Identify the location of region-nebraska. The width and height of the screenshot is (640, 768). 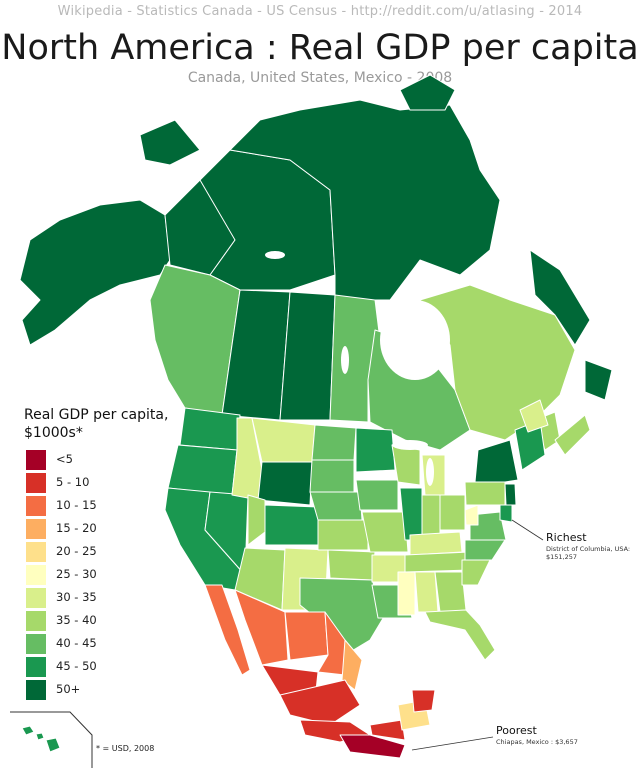
(336, 506).